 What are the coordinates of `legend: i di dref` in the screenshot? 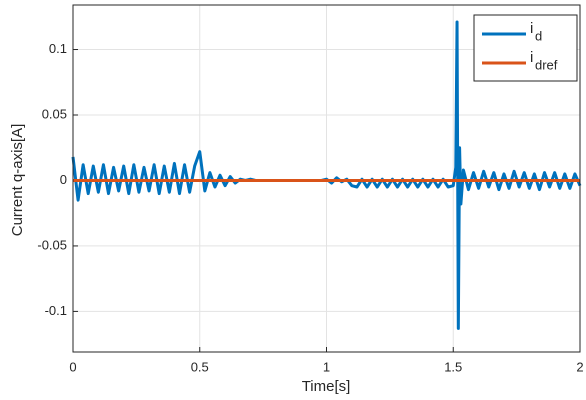 It's located at (525, 48).